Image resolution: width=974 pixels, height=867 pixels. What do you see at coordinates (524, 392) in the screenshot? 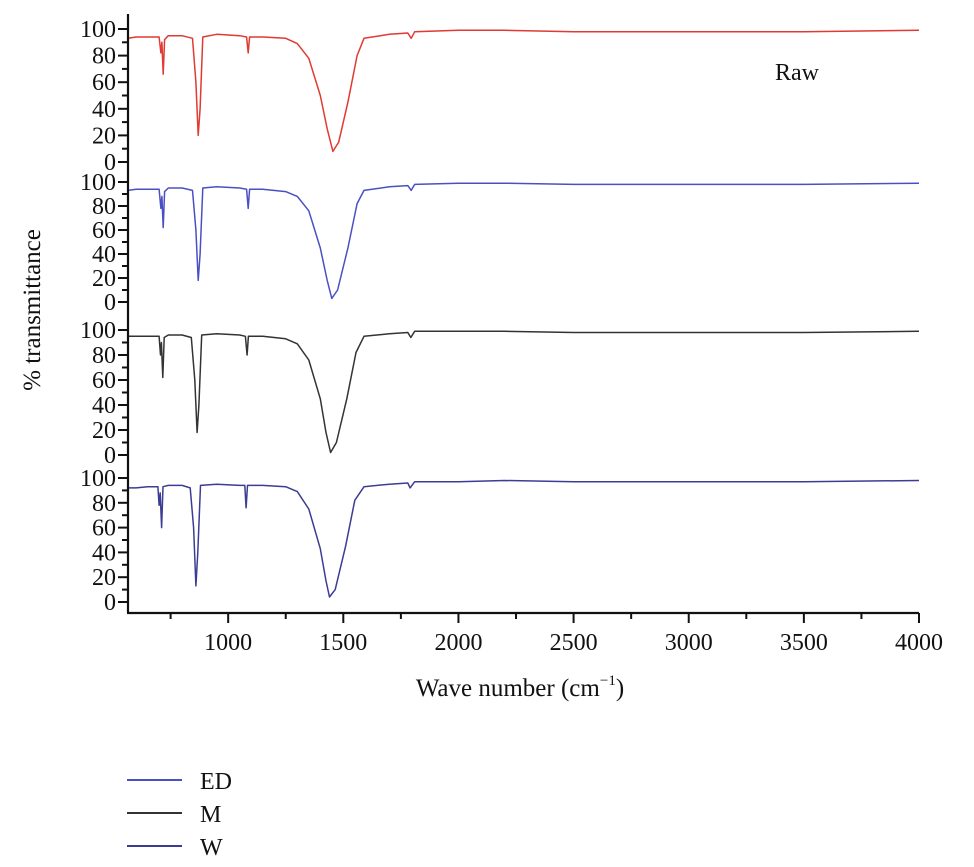
I see `series-line-m` at bounding box center [524, 392].